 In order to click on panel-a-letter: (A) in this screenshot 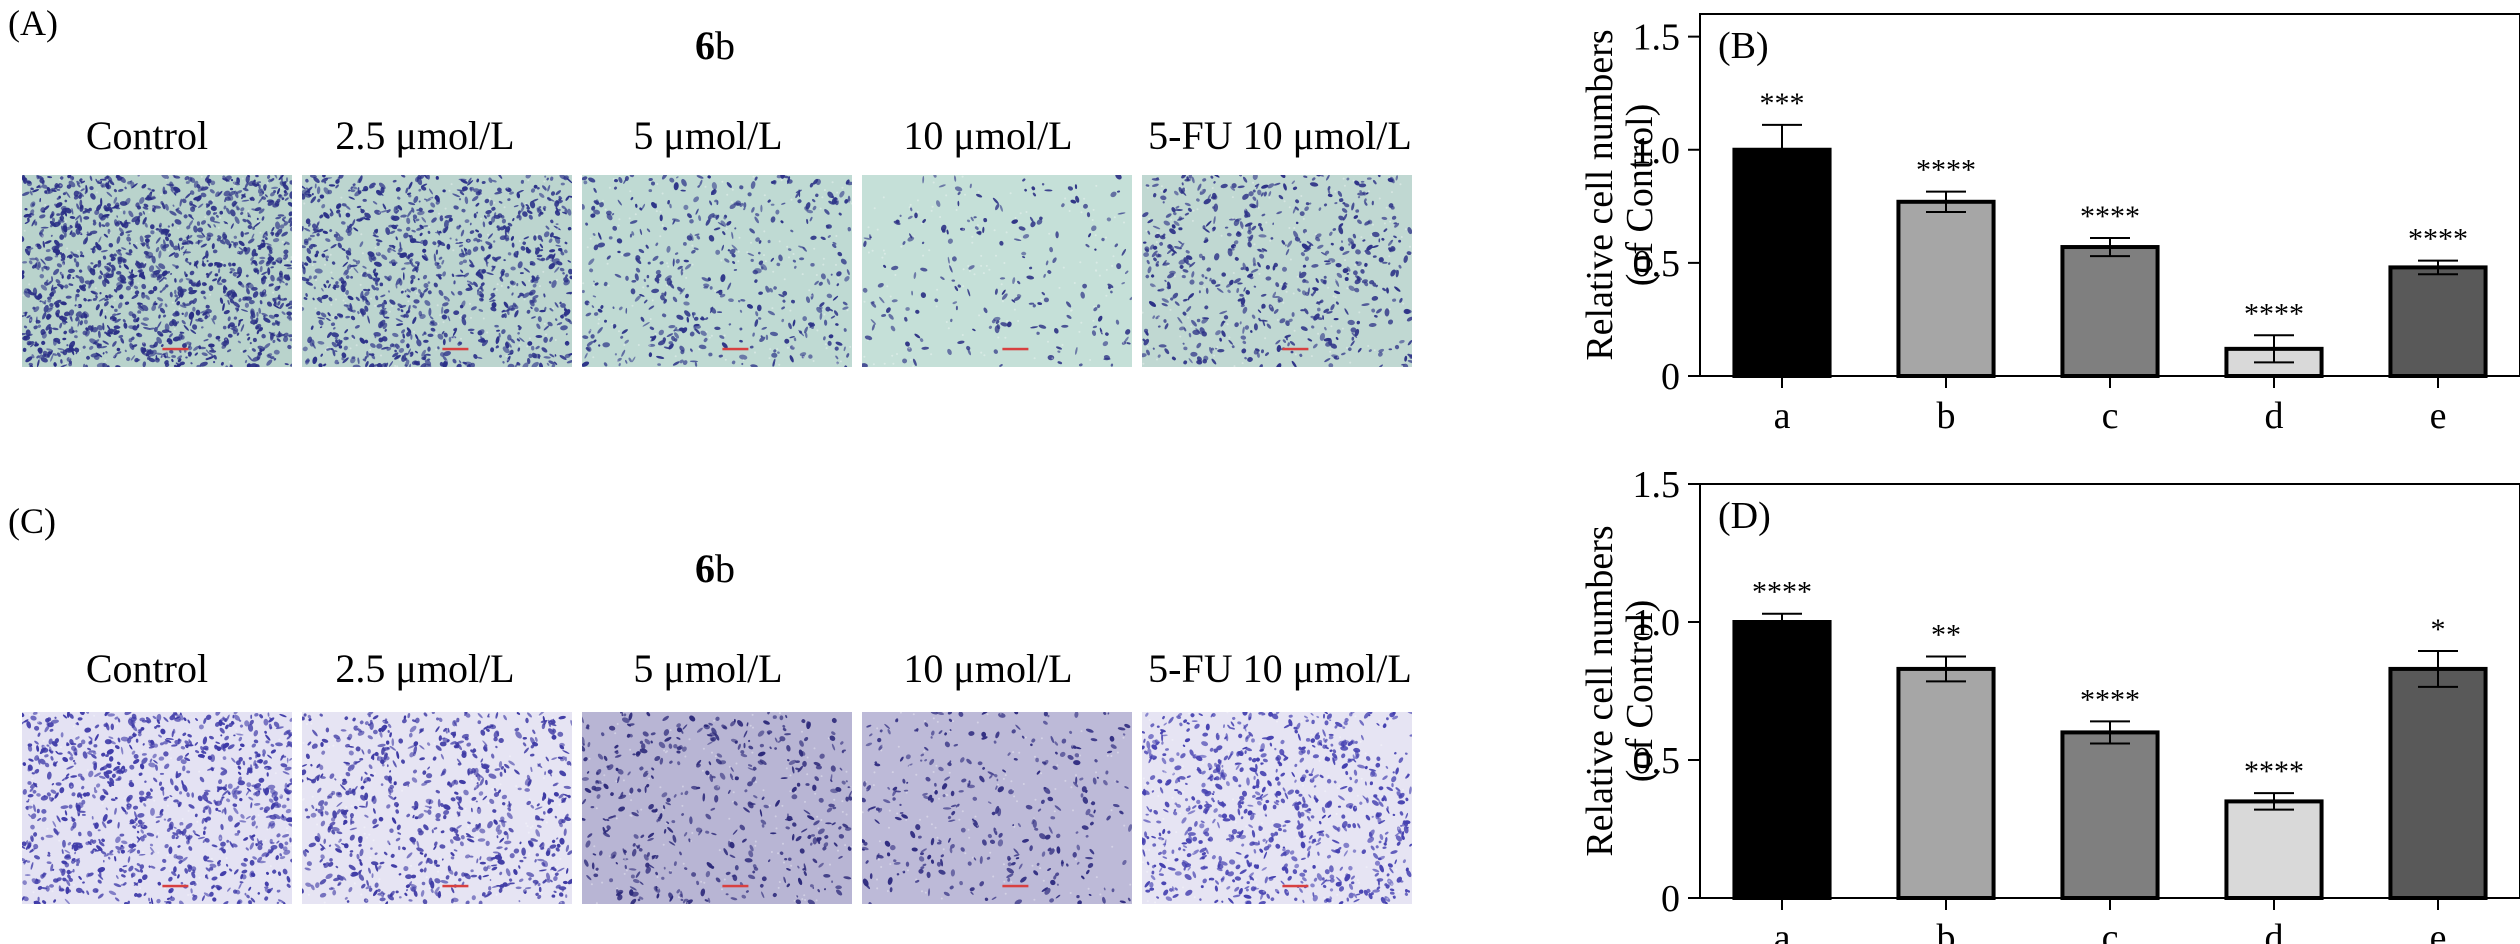, I will do `click(33, 23)`.